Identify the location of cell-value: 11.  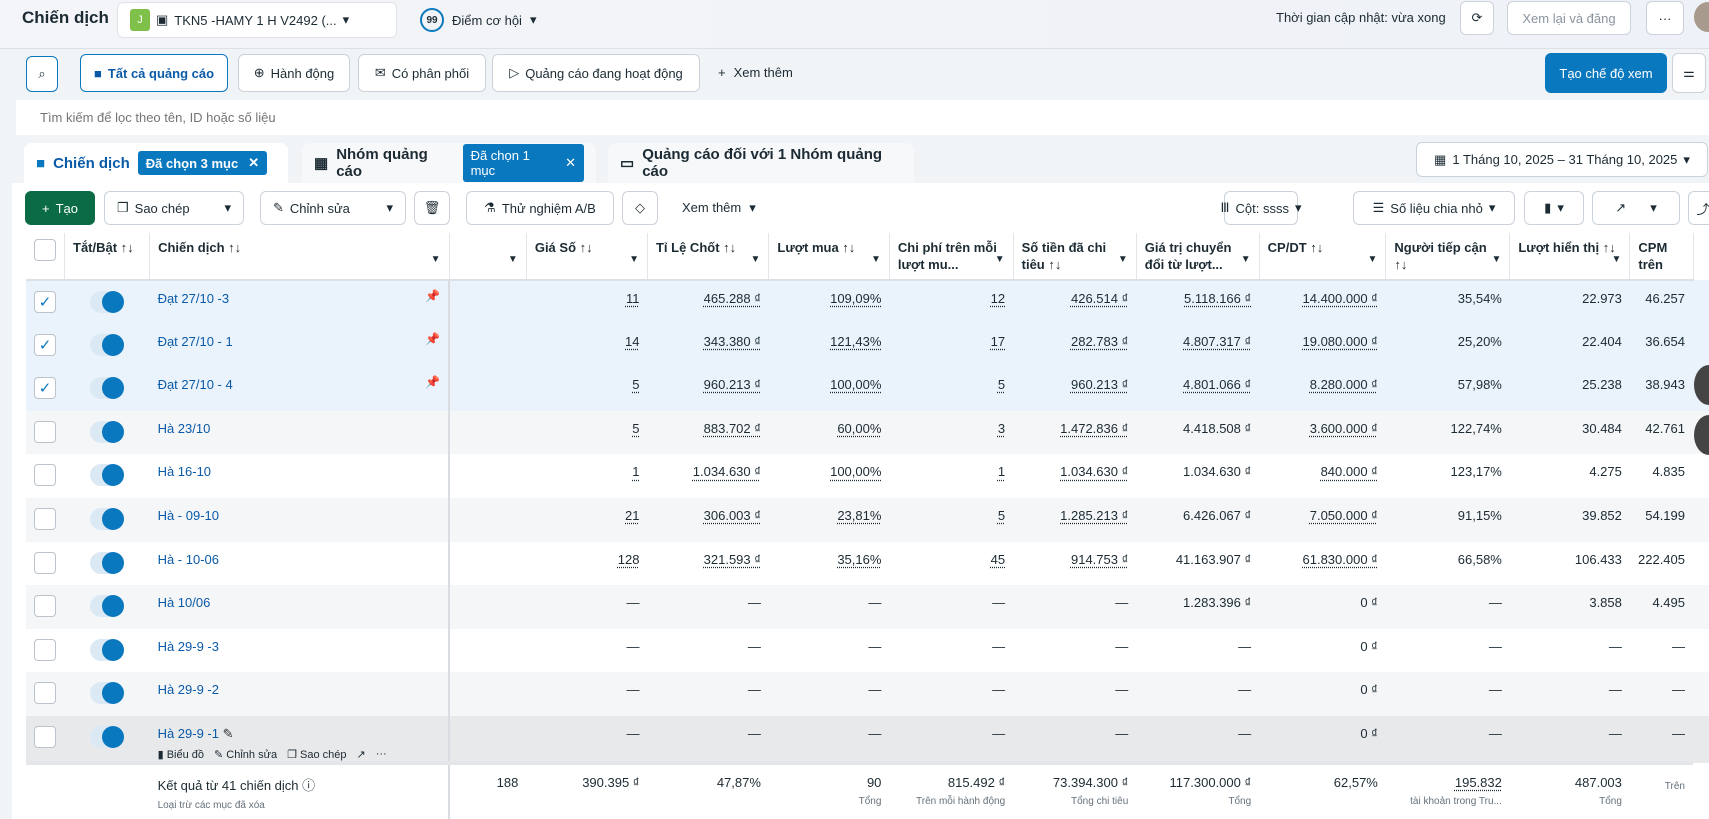
(632, 298).